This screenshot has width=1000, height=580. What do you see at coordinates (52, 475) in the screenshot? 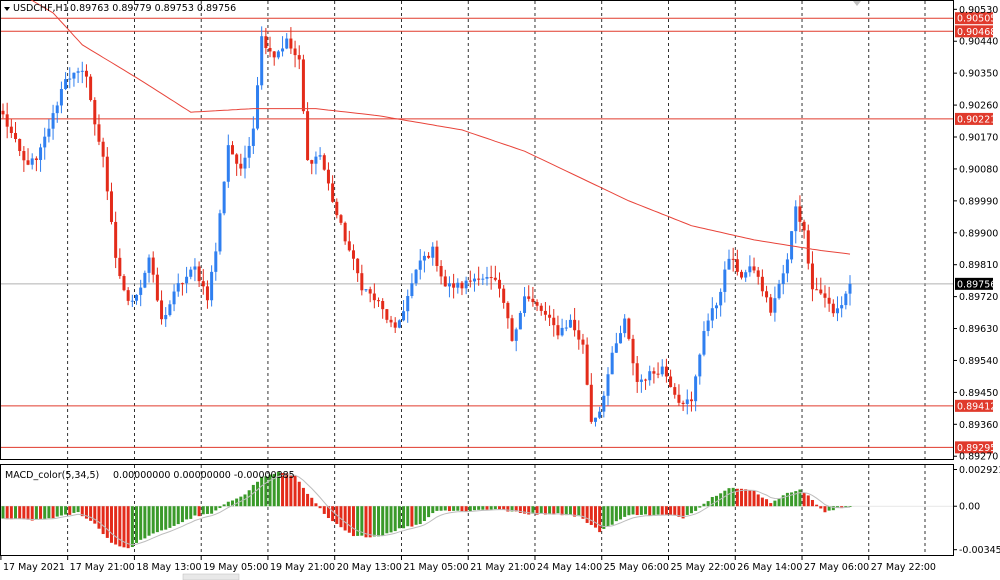
I see `macd-label: MACD_color(5,34,5)` at bounding box center [52, 475].